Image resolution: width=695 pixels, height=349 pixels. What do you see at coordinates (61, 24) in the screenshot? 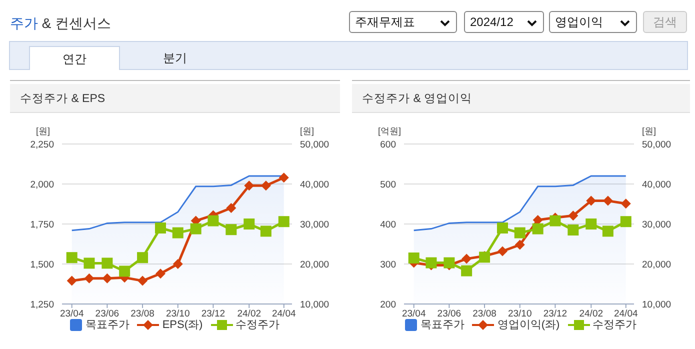
I see `text: 주가 & 컨센서스` at bounding box center [61, 24].